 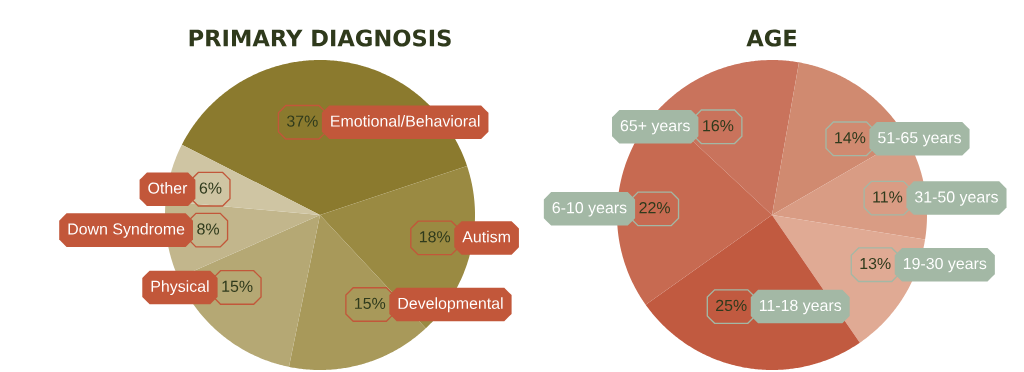 What do you see at coordinates (718, 126) in the screenshot?
I see `data-label: 16%` at bounding box center [718, 126].